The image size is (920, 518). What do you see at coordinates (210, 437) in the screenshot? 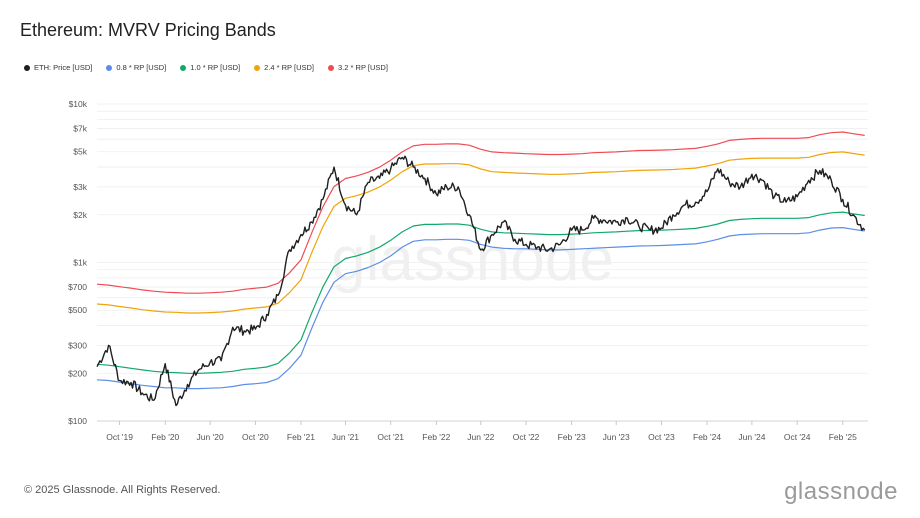
I see `x-tick-label: Jun '20` at bounding box center [210, 437].